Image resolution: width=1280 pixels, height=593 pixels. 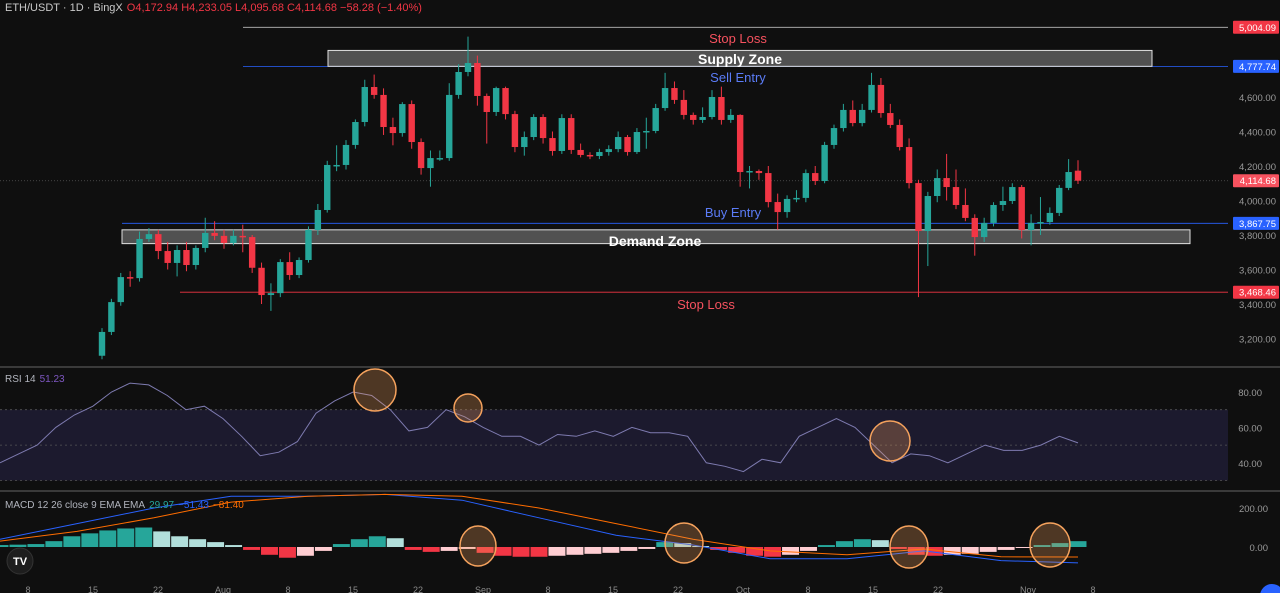 I want to click on tradingview-logo-icon: TV, so click(x=20, y=561).